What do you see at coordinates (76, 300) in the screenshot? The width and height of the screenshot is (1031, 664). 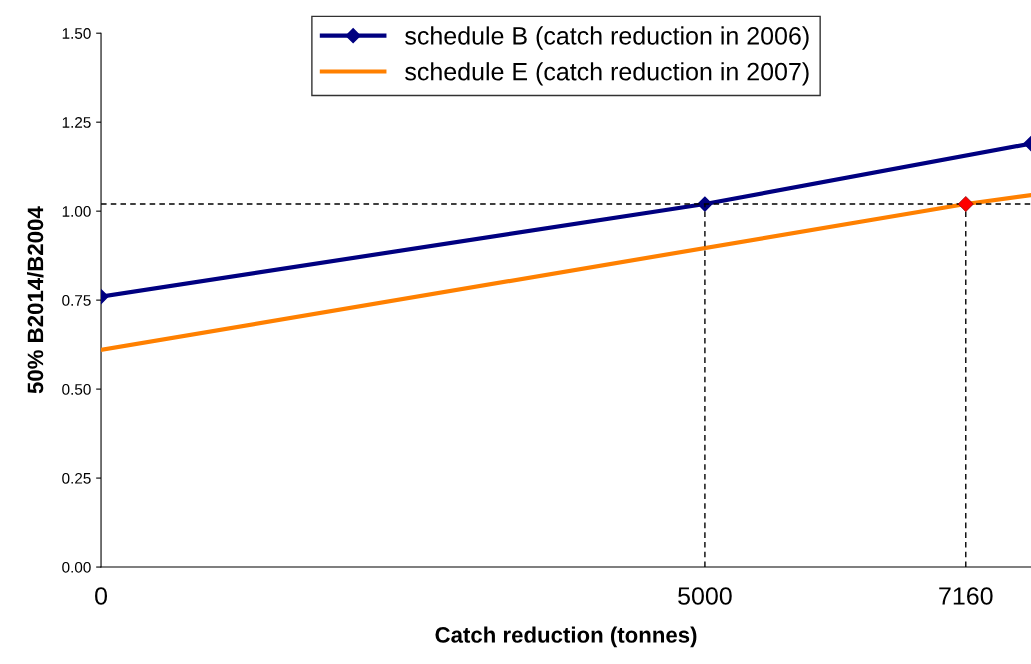 I see `y-tick-label: 0.75` at bounding box center [76, 300].